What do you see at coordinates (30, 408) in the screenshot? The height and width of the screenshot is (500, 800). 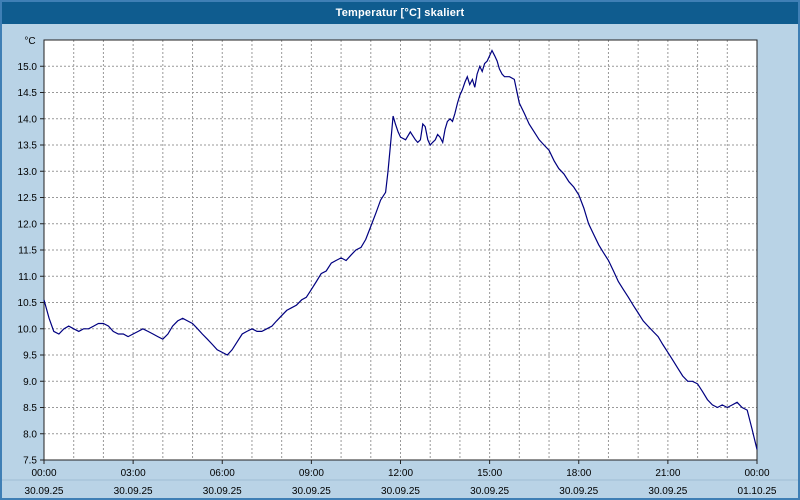 I see `y-tick-label: 8.5` at bounding box center [30, 408].